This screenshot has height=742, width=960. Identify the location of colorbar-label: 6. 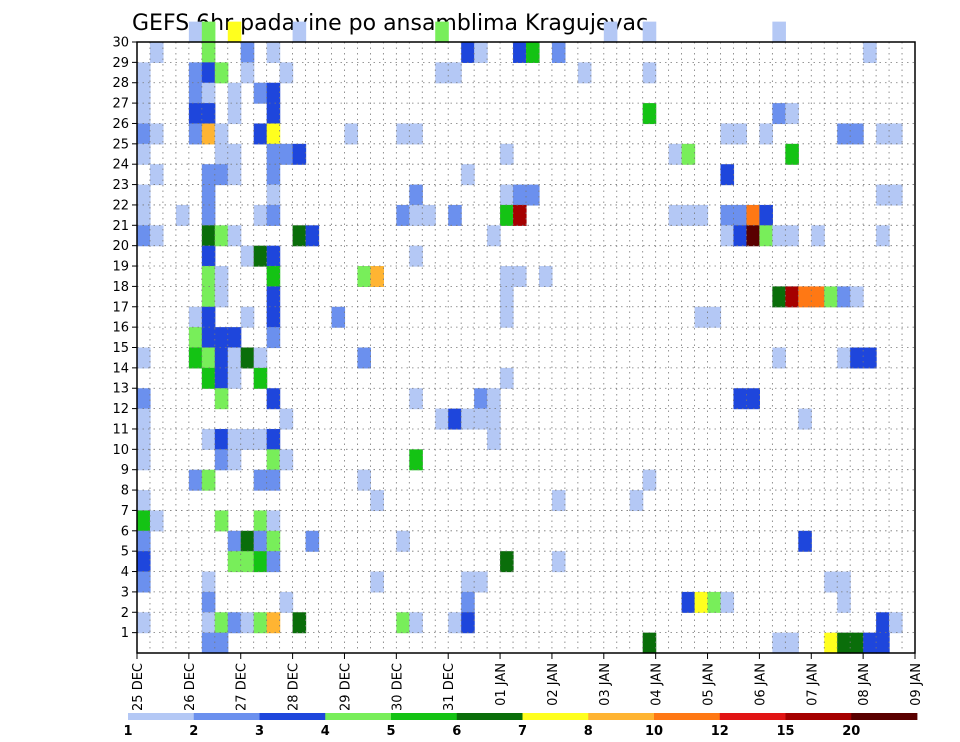
(456, 731).